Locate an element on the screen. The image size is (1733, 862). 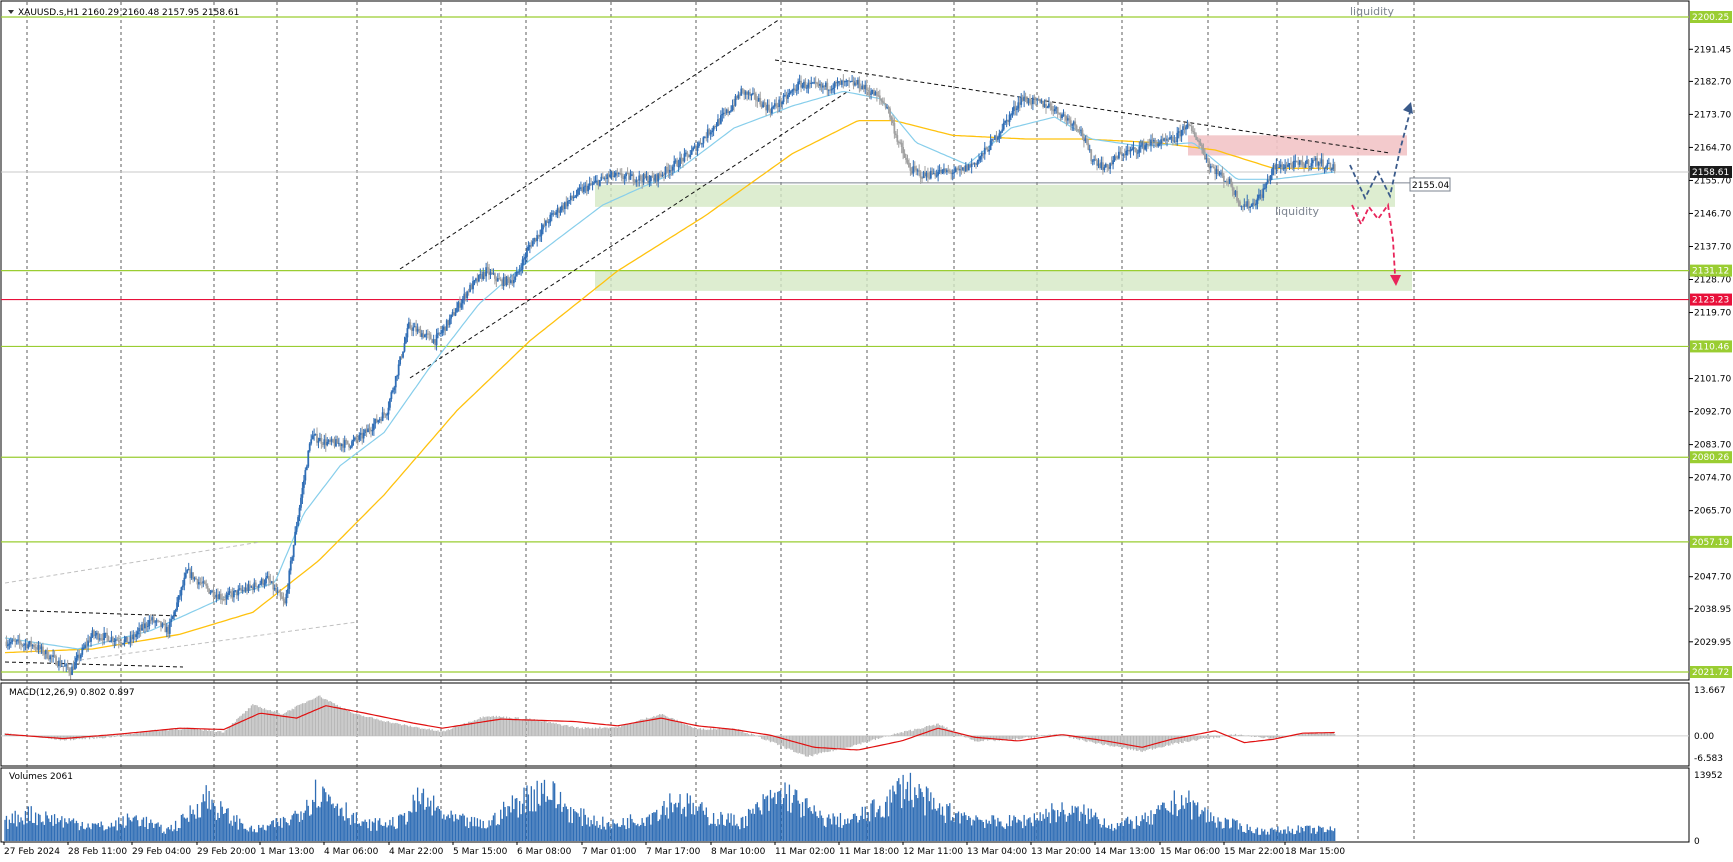
hline-price-label: 2155.04 is located at coordinates (1430, 184).